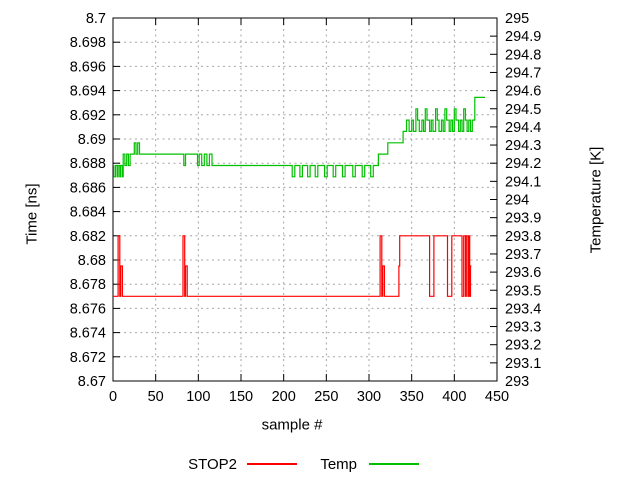 This screenshot has width=640, height=480. I want to click on y2-tick-label: 293.7, so click(523, 255).